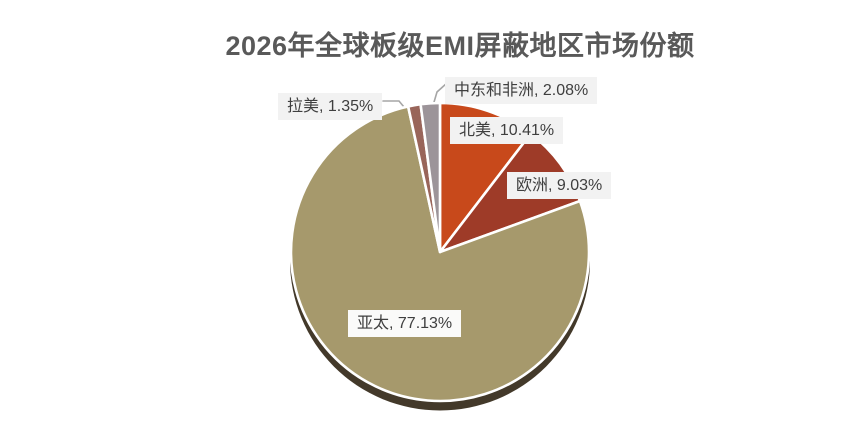  Describe the element at coordinates (330, 106) in the screenshot. I see `data-label-latin-america: 拉美, 1.35%` at that location.